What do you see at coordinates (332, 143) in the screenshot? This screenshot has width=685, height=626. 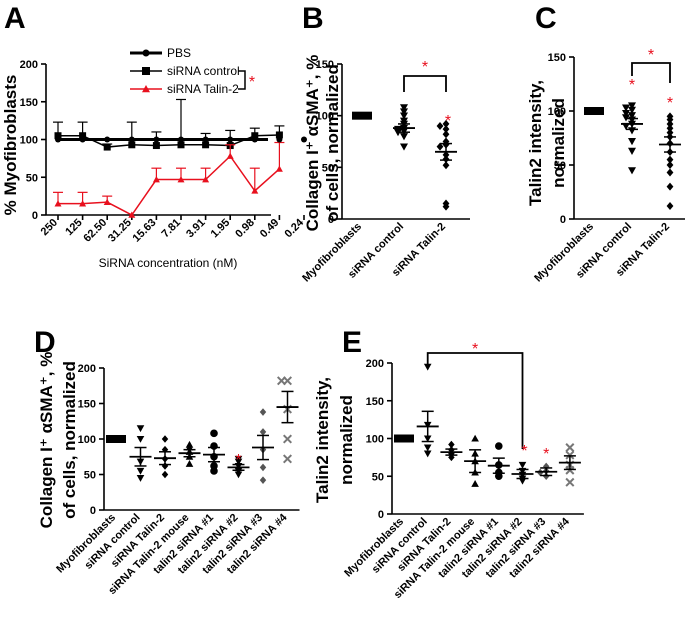 I see `y-axis-label-line2: of cells, normalized` at bounding box center [332, 143].